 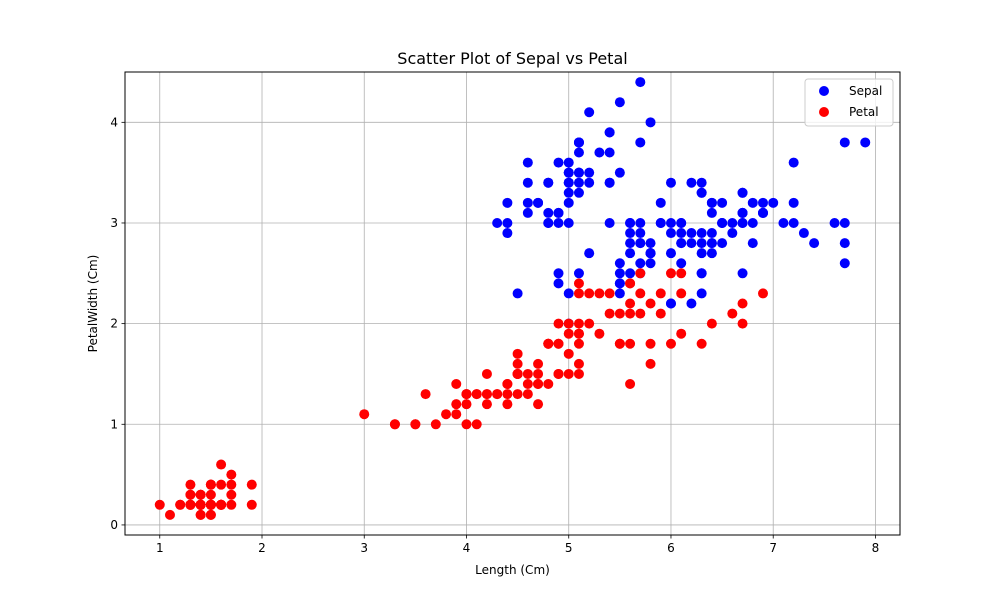 What do you see at coordinates (114, 223) in the screenshot?
I see `y-tick-label: 3` at bounding box center [114, 223].